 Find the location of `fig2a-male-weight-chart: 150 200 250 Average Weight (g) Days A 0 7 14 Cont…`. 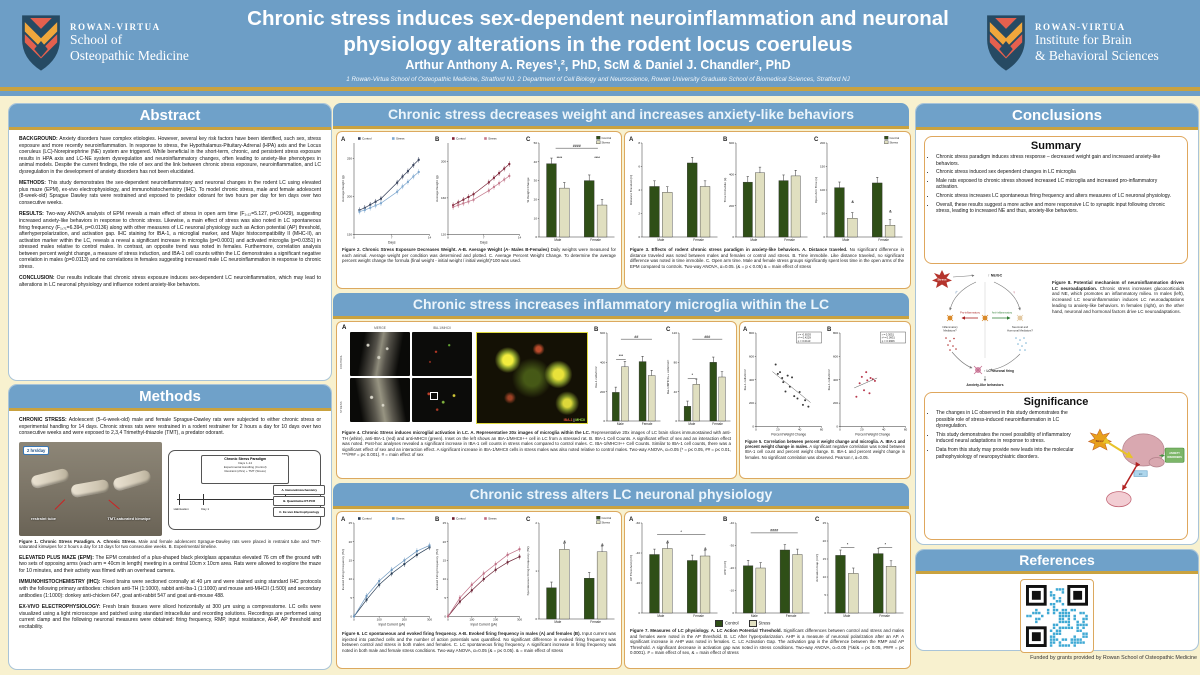

fig2a-male-weight-chart: 150 200 250 Average Weight (g) Days A 0 7 14 Cont… is located at coordinates (386, 191).